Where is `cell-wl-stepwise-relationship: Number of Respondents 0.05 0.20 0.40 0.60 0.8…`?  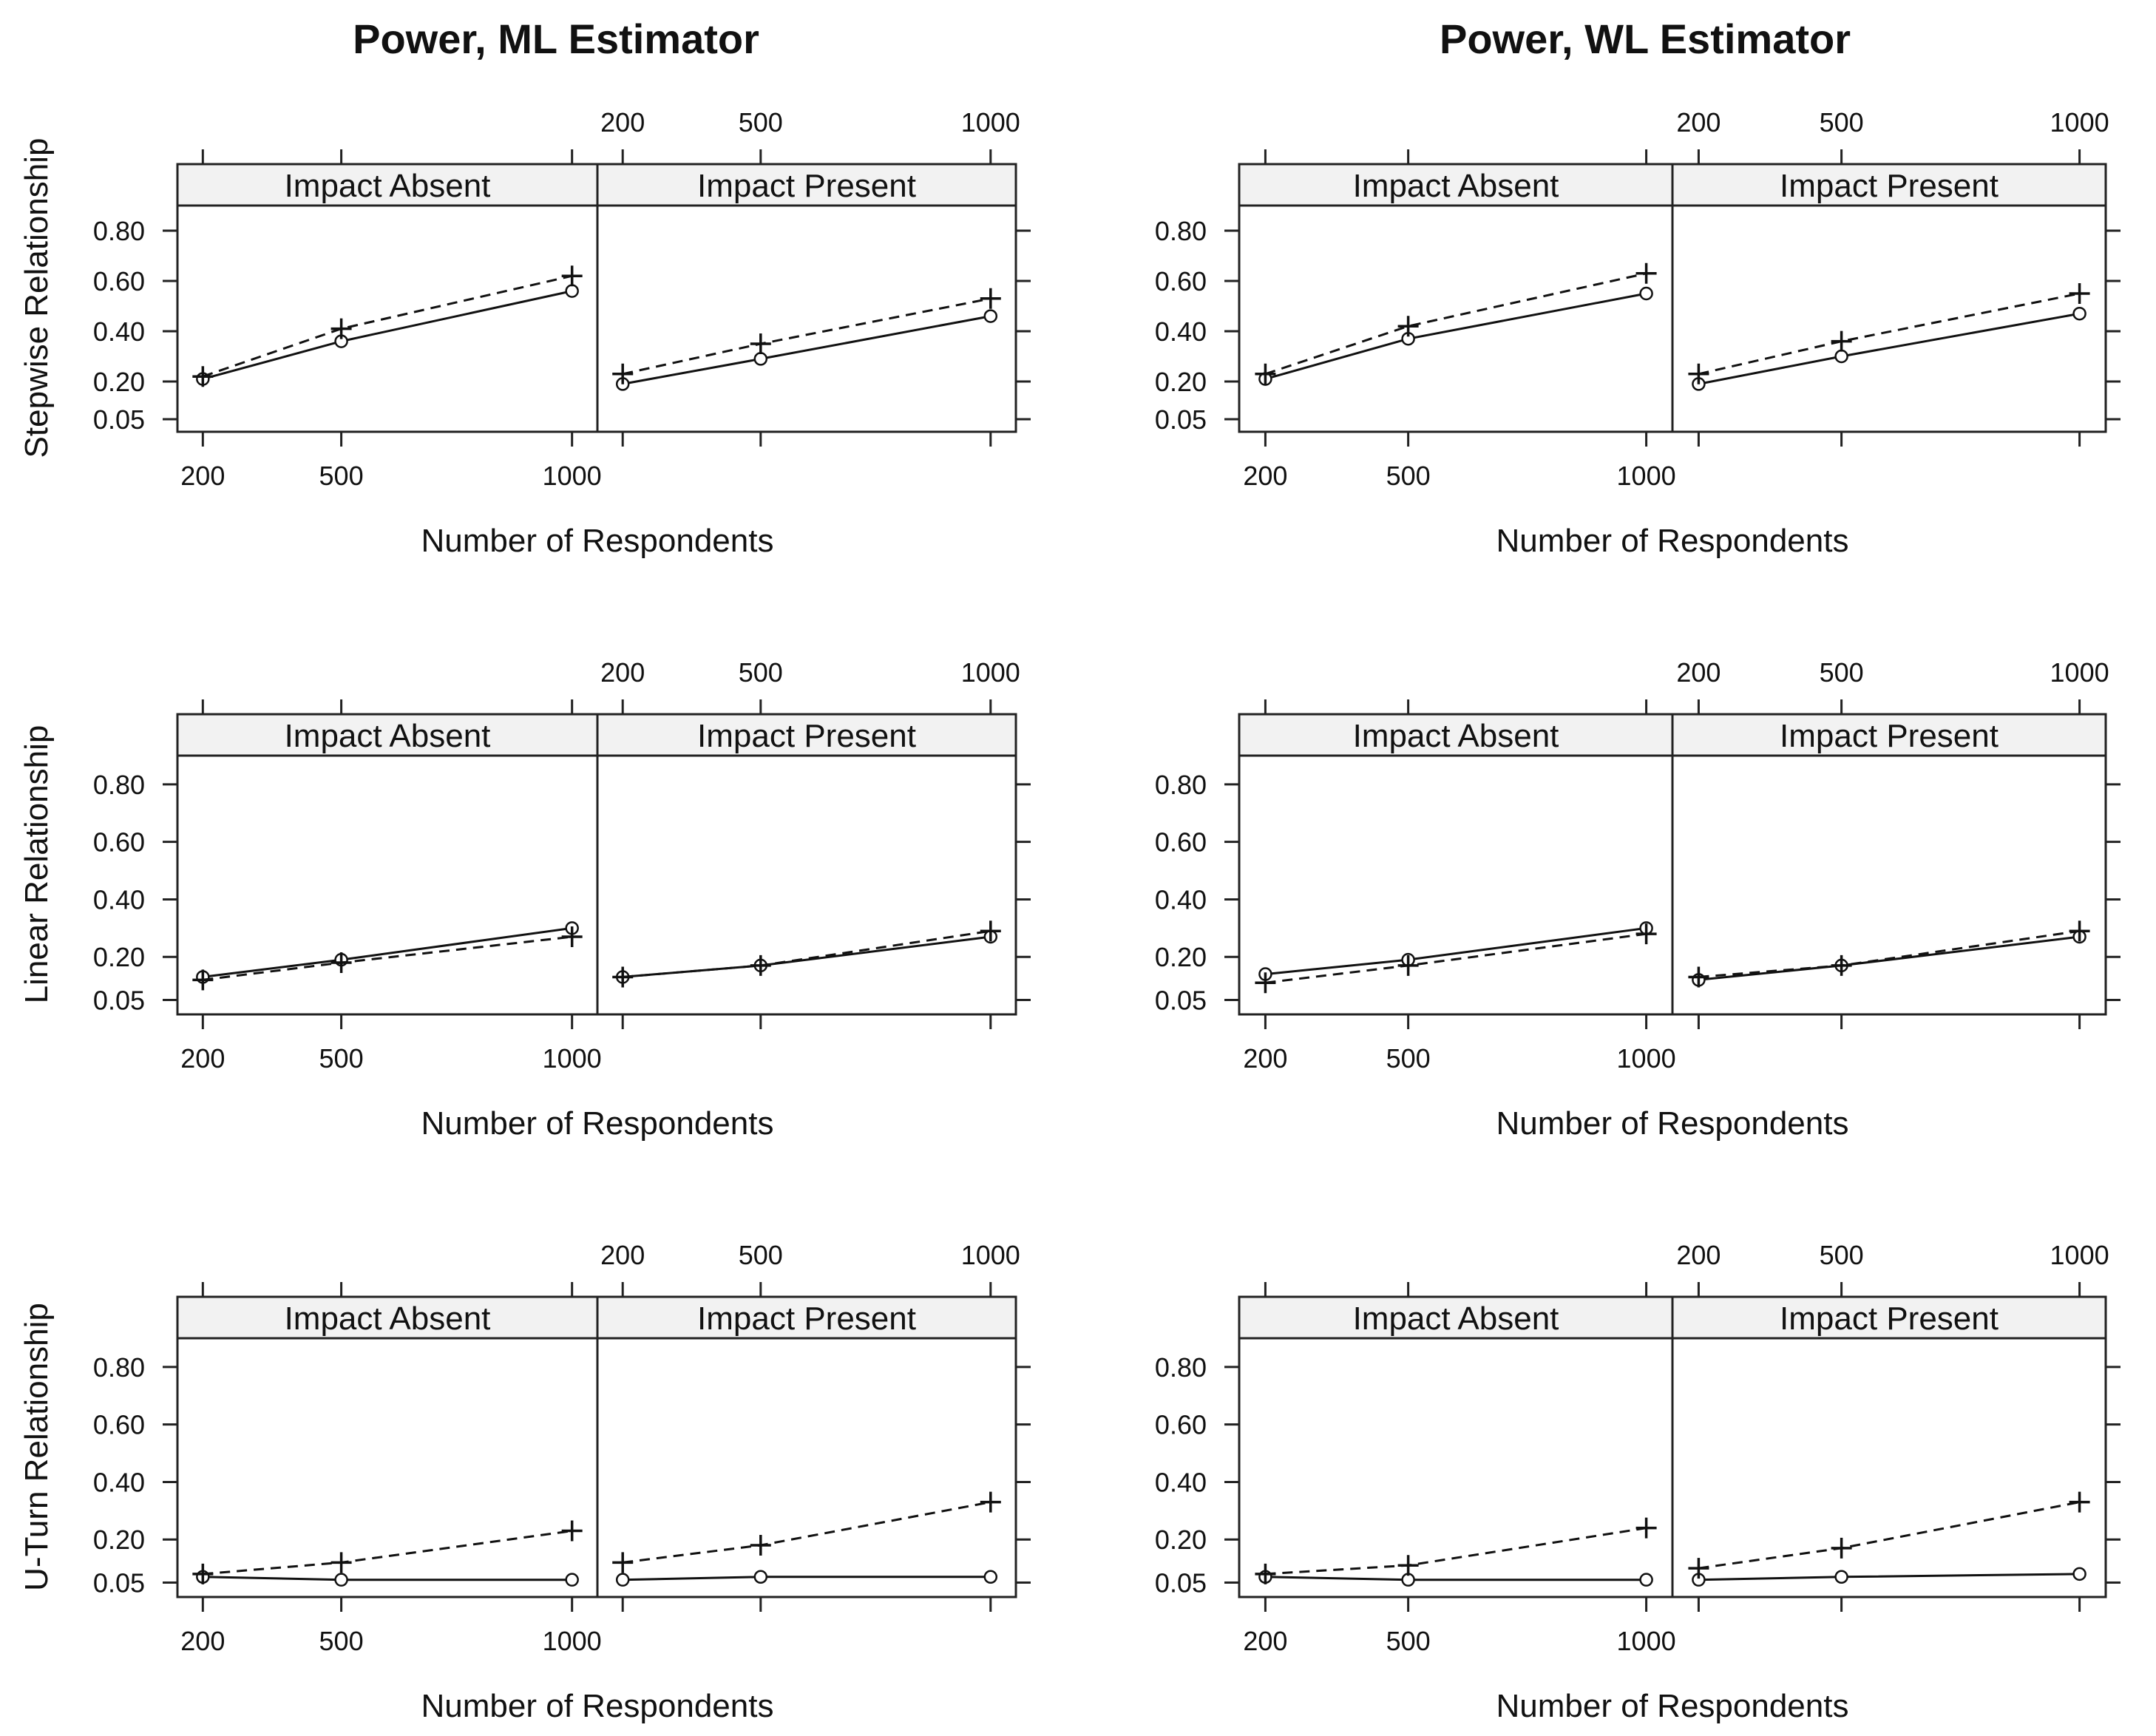 cell-wl-stepwise-relationship: Number of Respondents 0.05 0.20 0.40 0.60 0.8… is located at coordinates (1638, 333).